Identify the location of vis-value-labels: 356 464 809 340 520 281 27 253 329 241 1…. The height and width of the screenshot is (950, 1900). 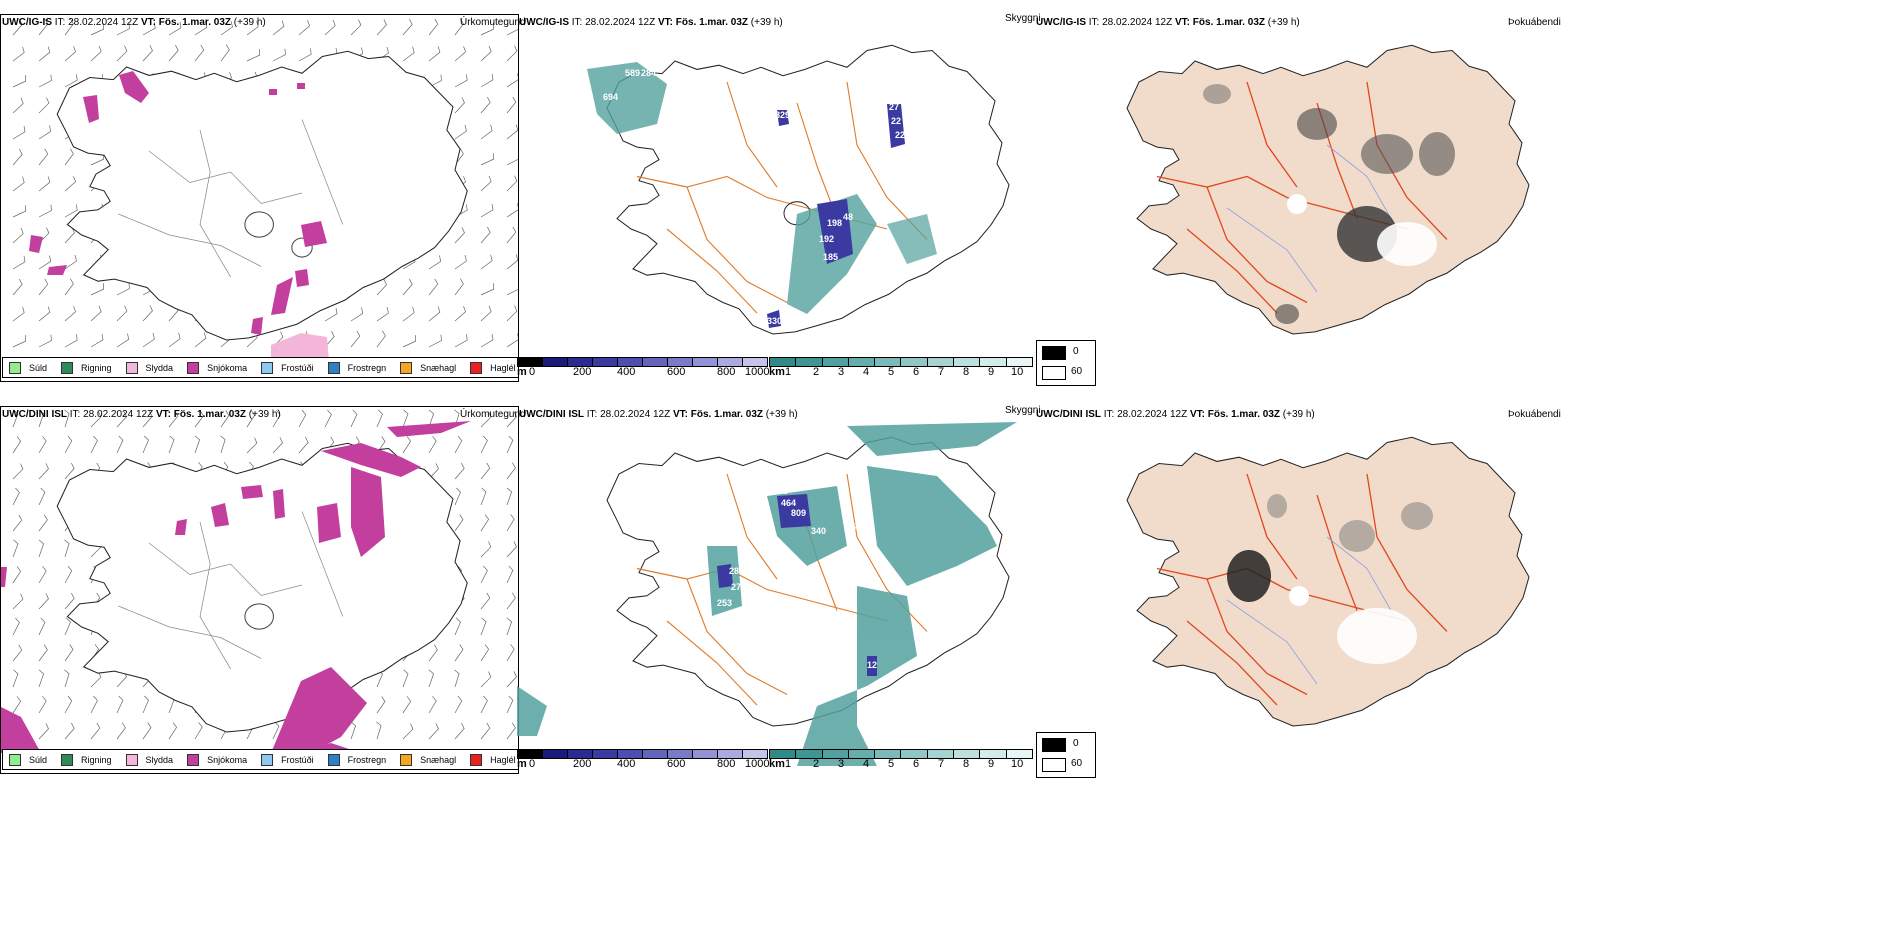
(822, 585).